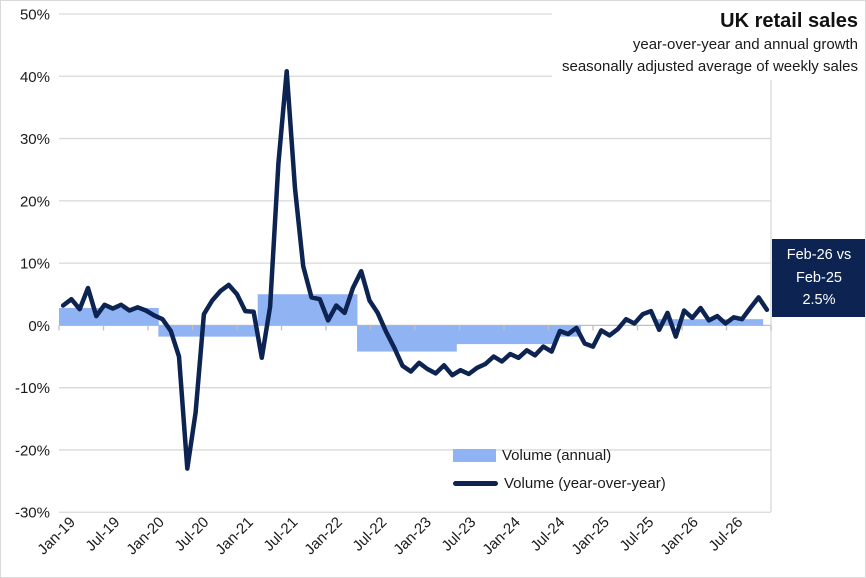 Image resolution: width=866 pixels, height=578 pixels. Describe the element at coordinates (557, 455) in the screenshot. I see `legend-label-annual: Volume (annual)` at that location.